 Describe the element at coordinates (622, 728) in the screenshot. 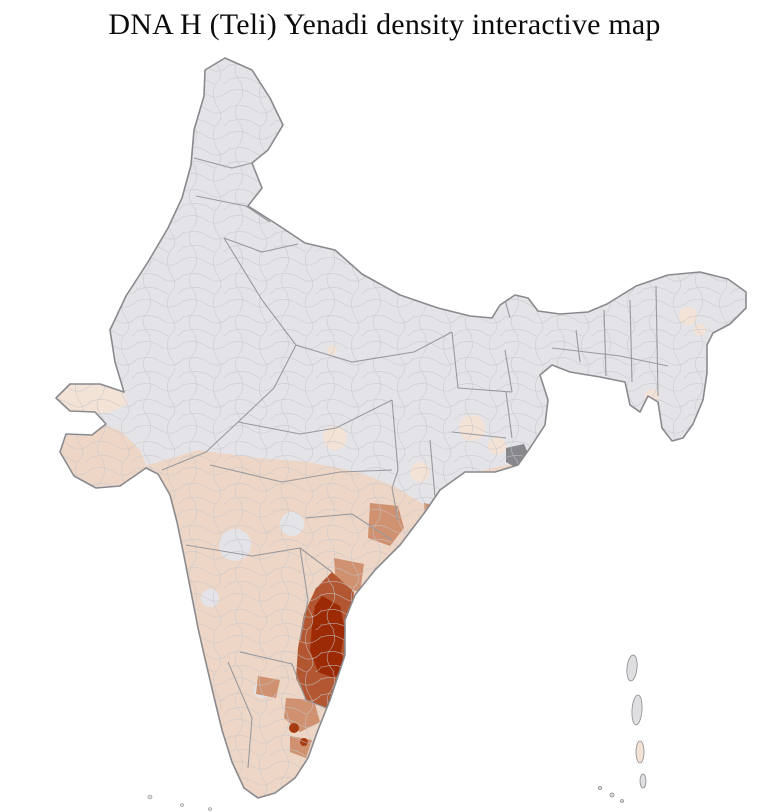

I see `andaman-islands` at that location.